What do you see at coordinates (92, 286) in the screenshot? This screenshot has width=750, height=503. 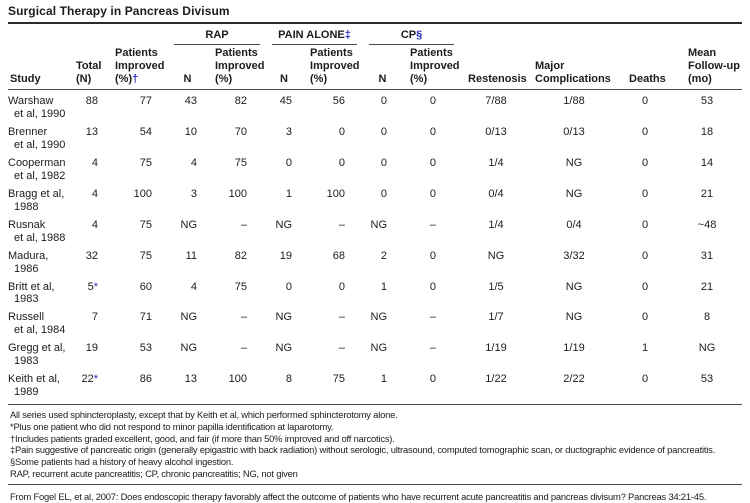 I see `cell-total: 5*` at bounding box center [92, 286].